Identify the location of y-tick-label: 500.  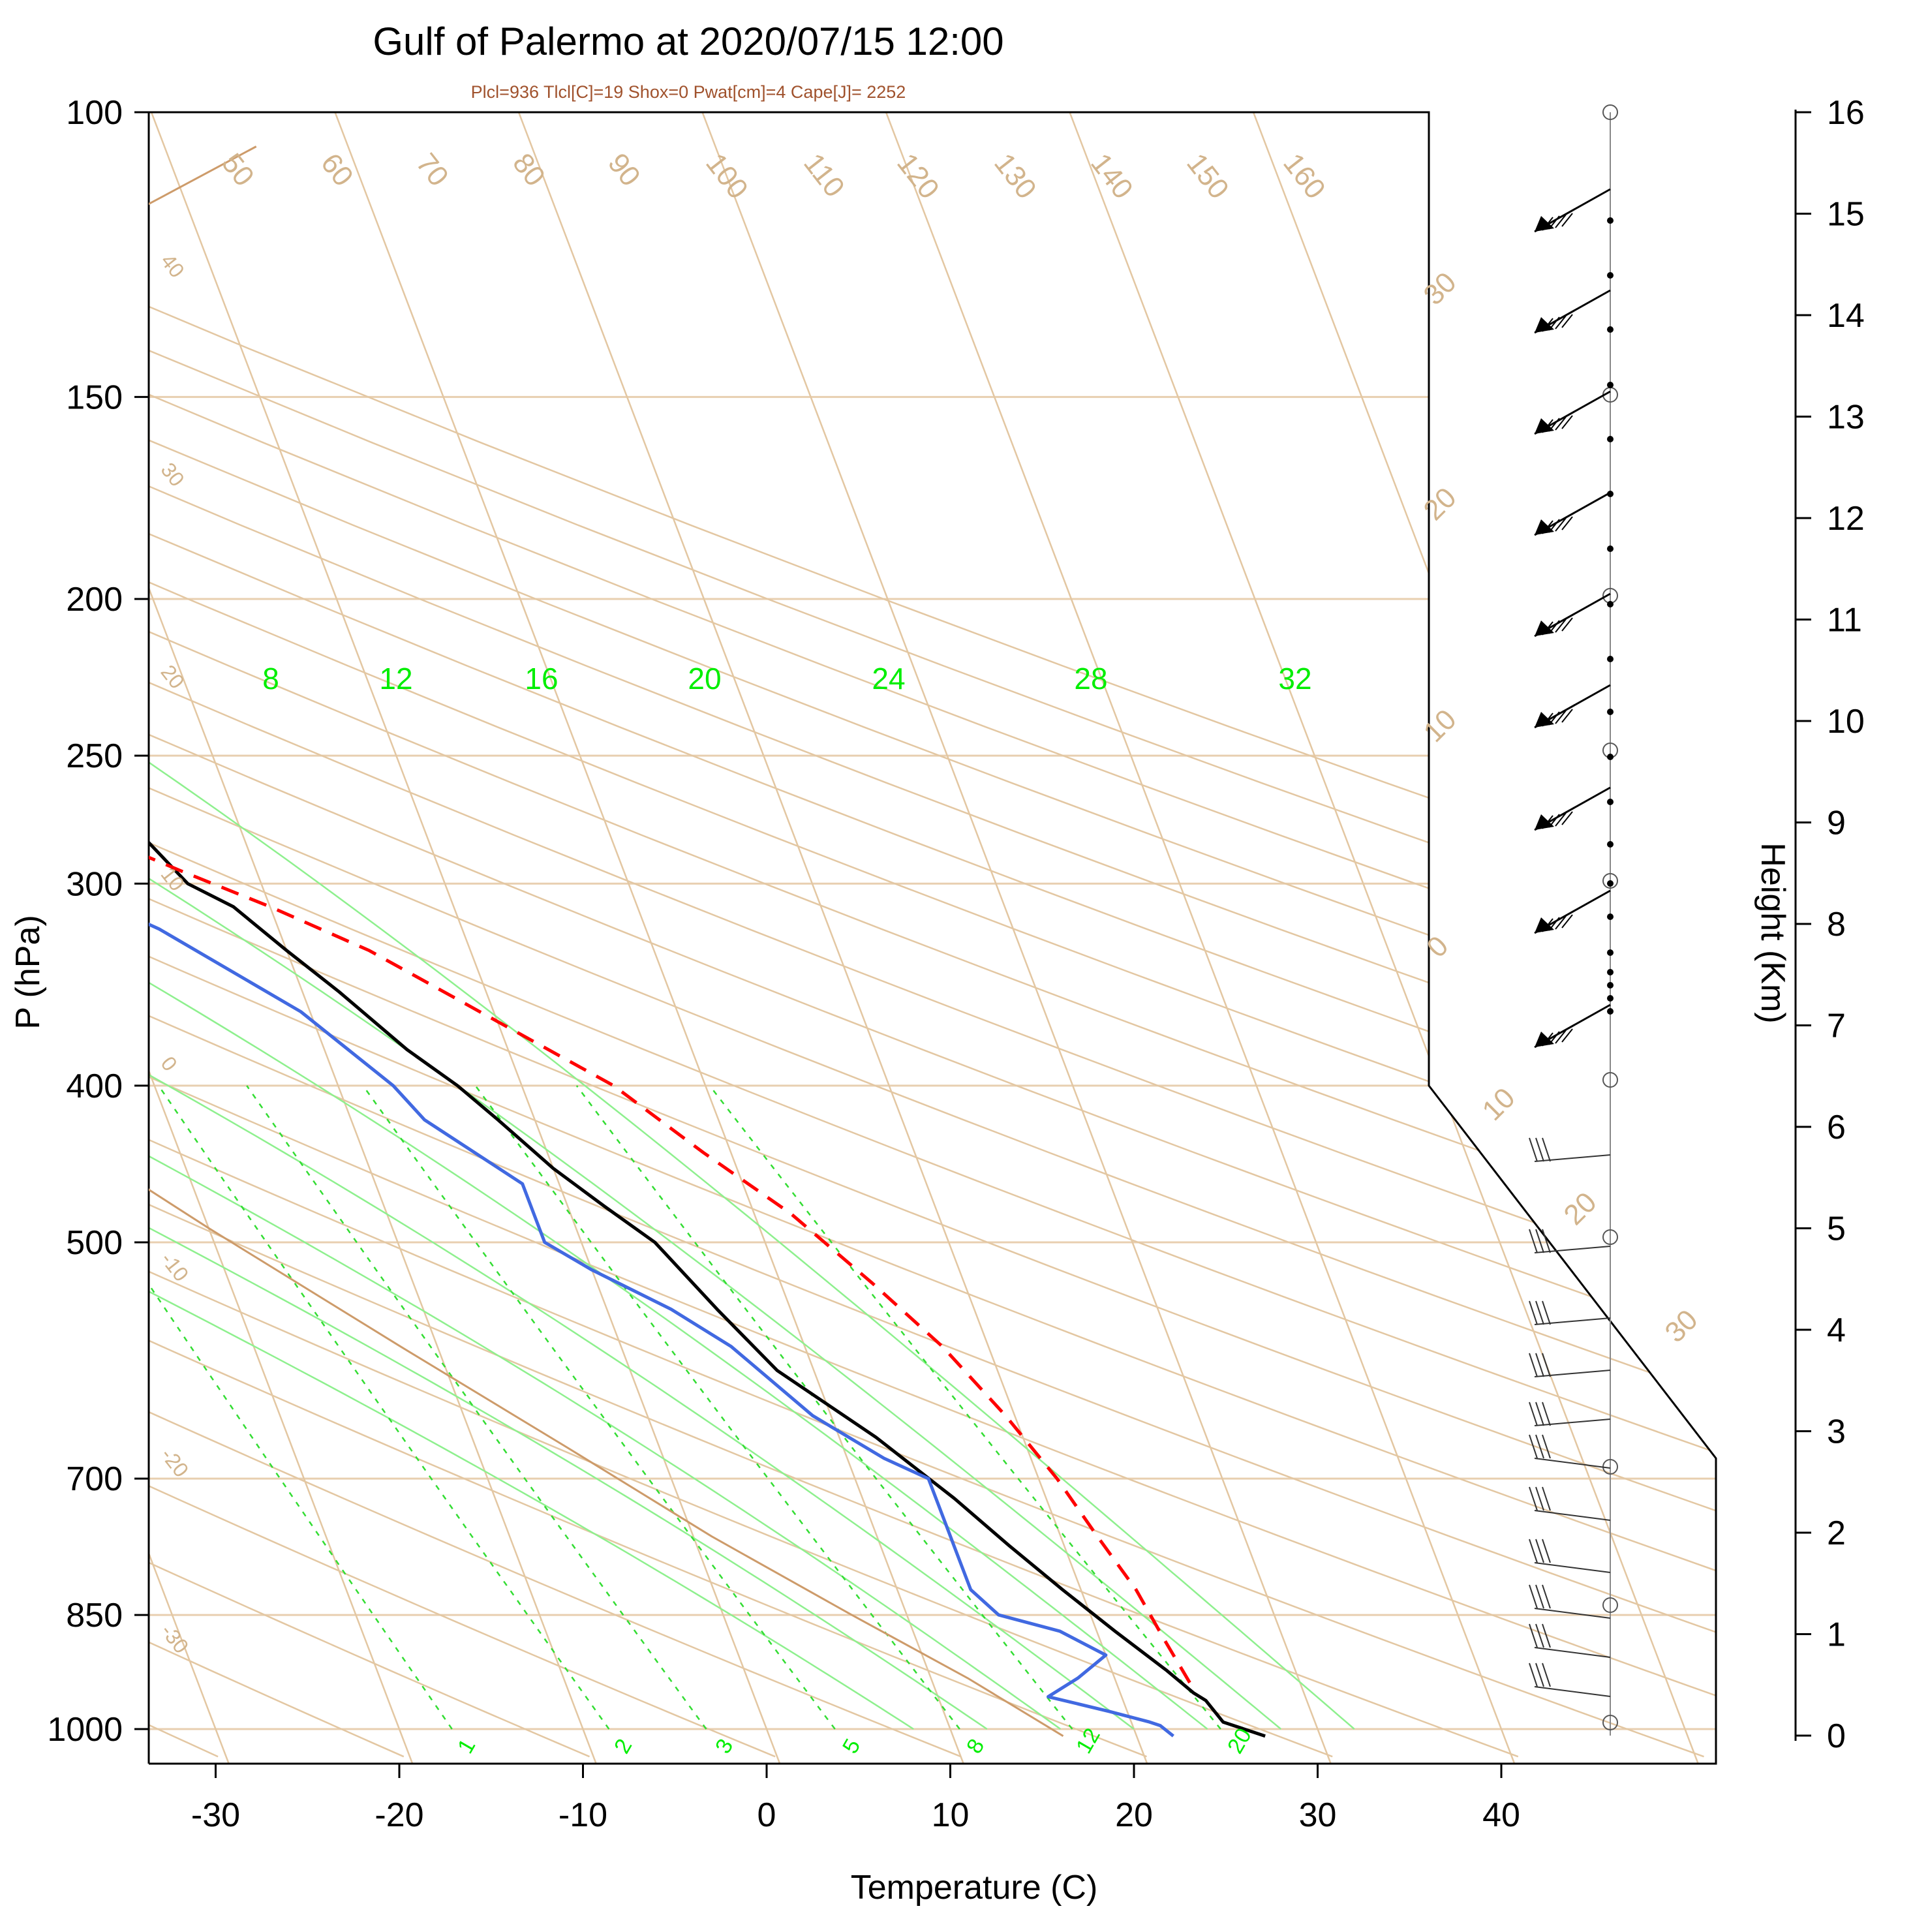
(94, 1243).